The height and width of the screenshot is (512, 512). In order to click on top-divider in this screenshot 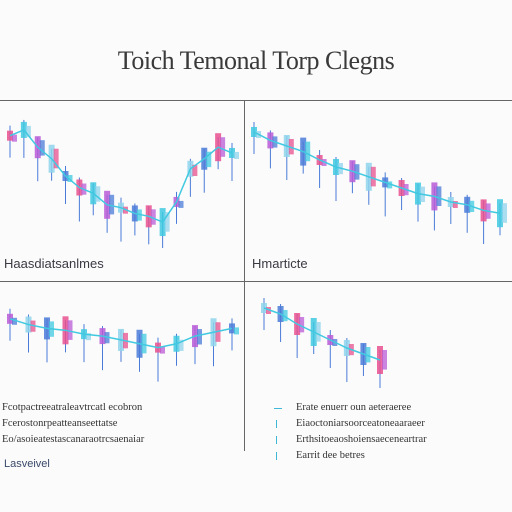, I will do `click(256, 100)`.